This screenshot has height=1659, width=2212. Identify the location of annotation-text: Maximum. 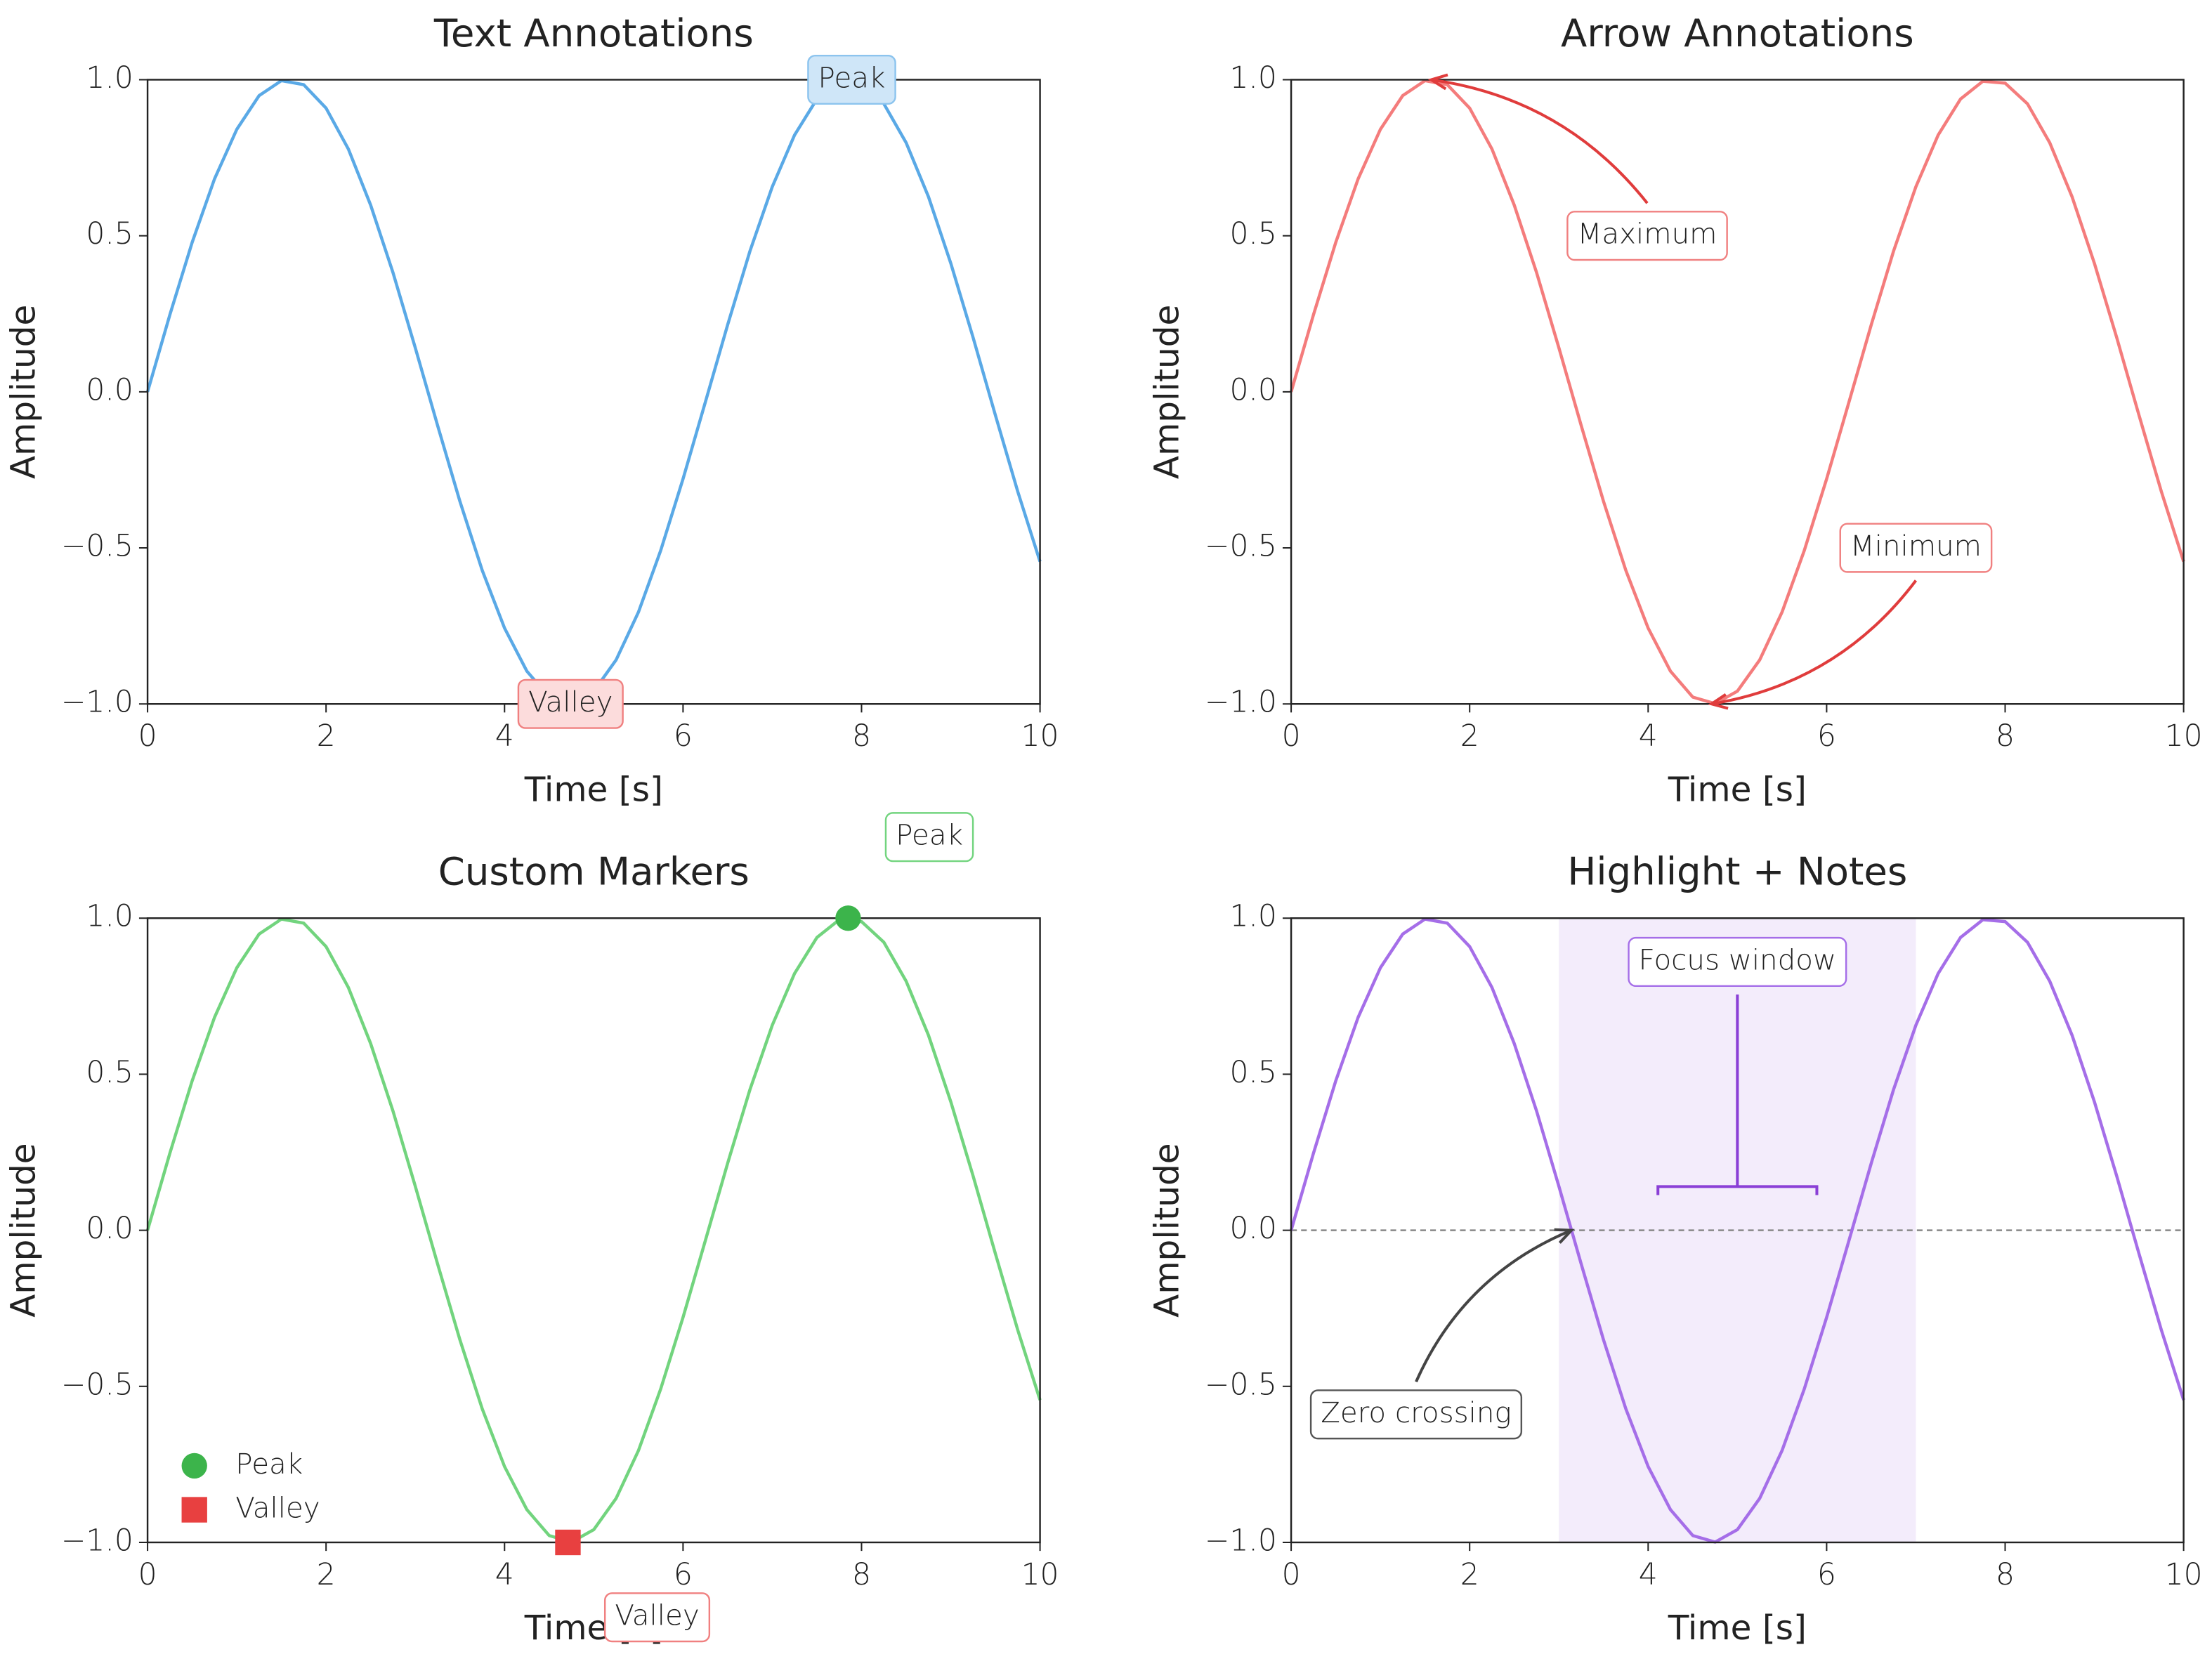
(1647, 234).